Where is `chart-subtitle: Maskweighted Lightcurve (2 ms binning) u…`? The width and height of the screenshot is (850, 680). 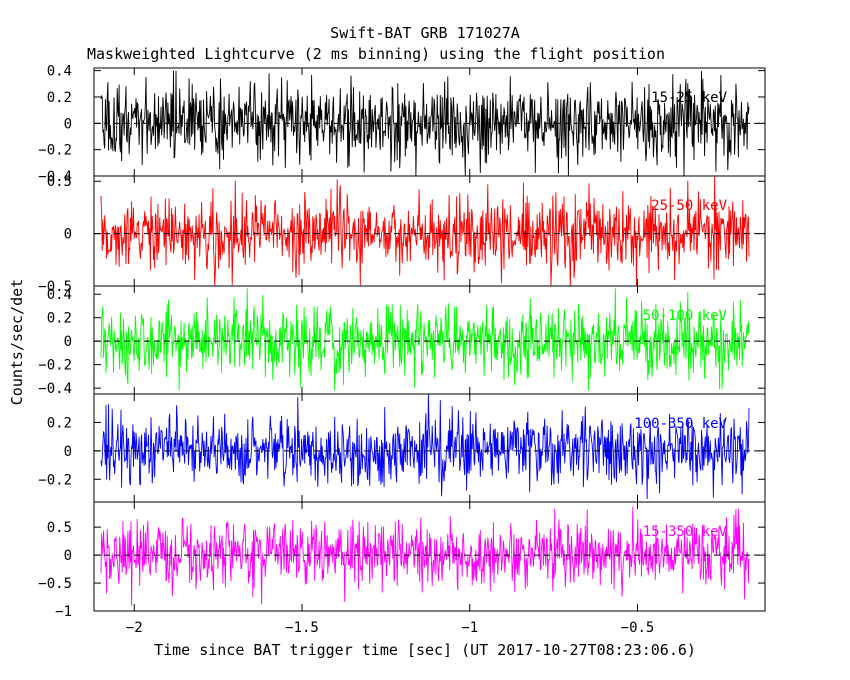
chart-subtitle: Maskweighted Lightcurve (2 ms binning) u… is located at coordinates (376, 54).